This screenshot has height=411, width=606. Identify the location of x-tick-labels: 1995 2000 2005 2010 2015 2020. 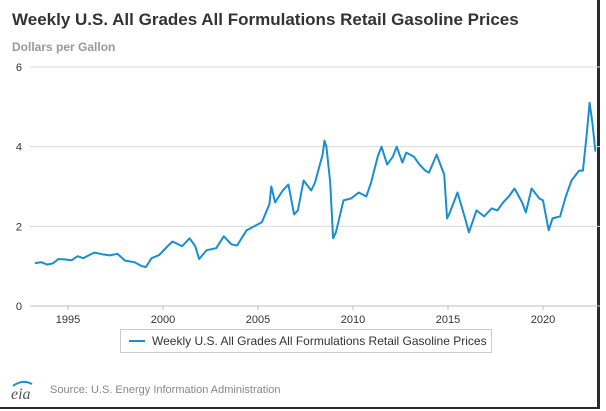
(305, 316).